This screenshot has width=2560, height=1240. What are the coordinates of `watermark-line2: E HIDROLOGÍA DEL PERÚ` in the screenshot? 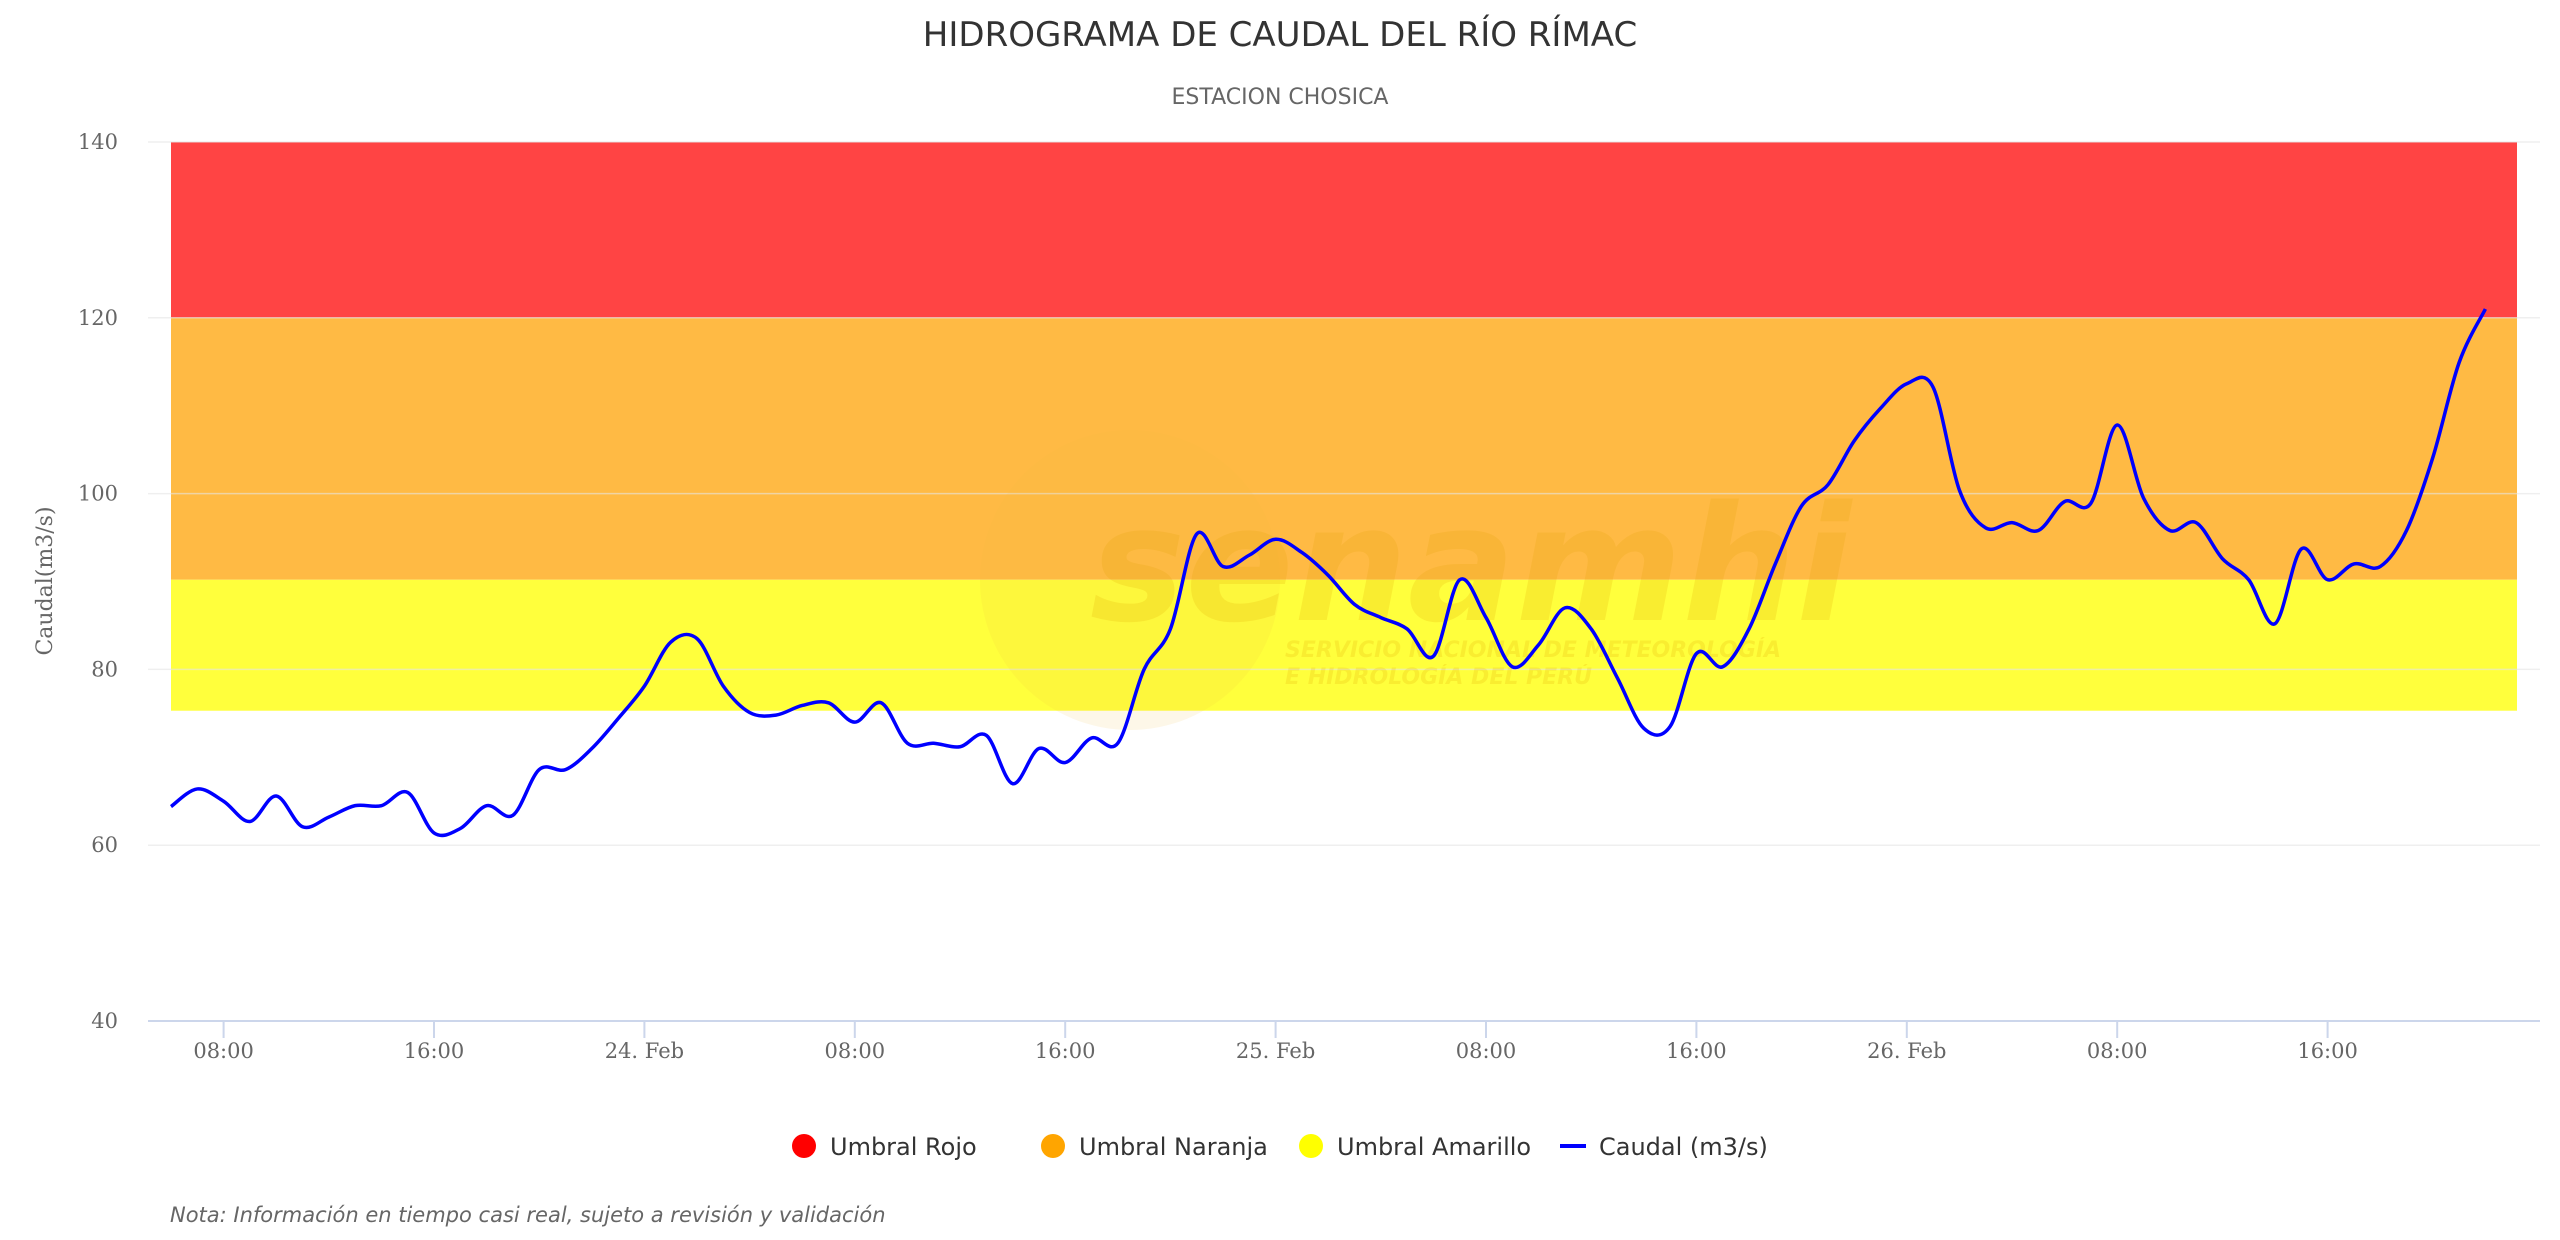 It's located at (1438, 677).